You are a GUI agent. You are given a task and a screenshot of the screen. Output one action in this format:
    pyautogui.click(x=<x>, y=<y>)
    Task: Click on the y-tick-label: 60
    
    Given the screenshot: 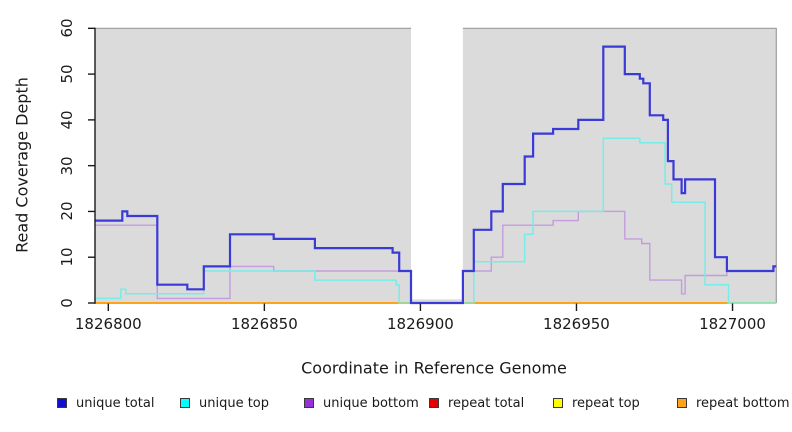 What is the action you would take?
    pyautogui.click(x=67, y=28)
    